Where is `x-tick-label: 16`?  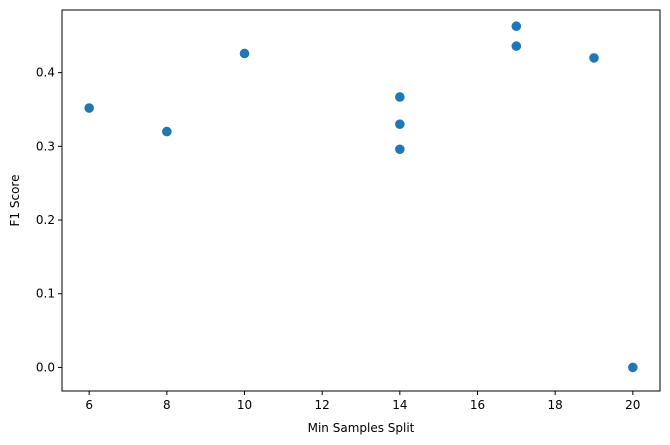 x-tick-label: 16 is located at coordinates (477, 405).